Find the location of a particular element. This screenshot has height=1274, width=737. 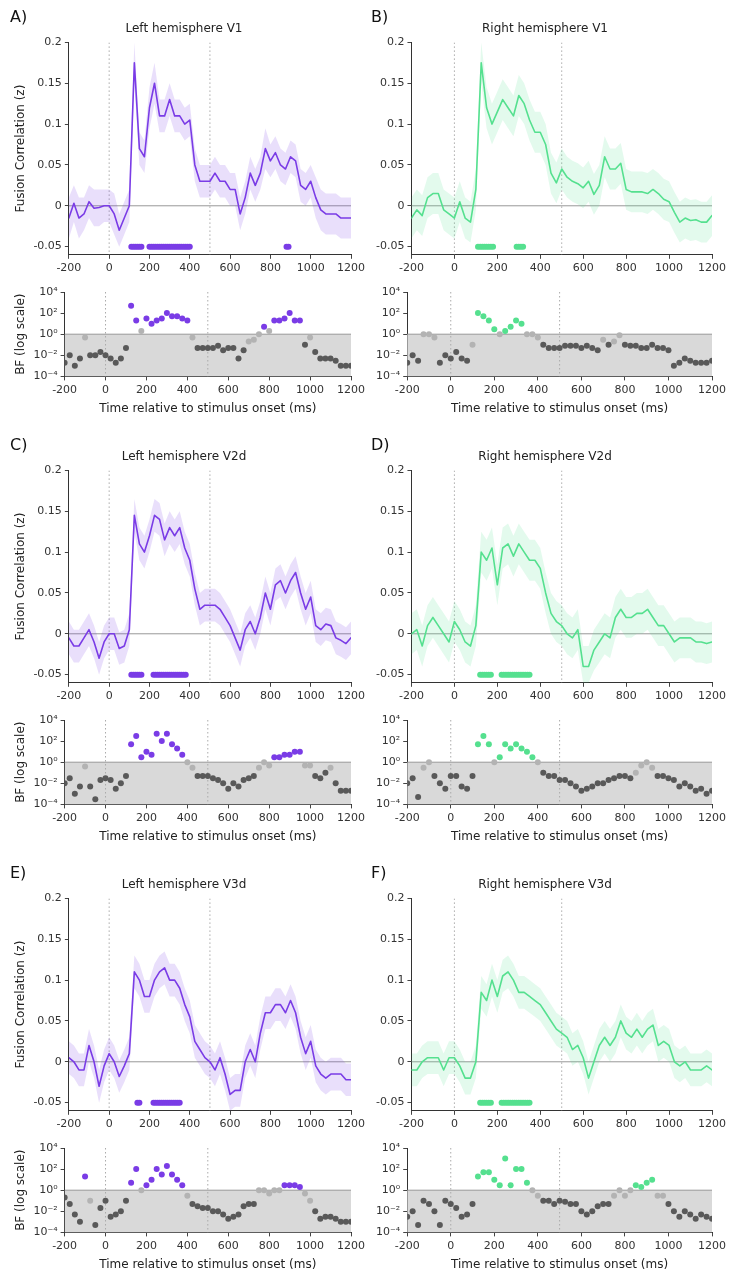

y-axis-title: BF (log scale) is located at coordinates (20, 334).